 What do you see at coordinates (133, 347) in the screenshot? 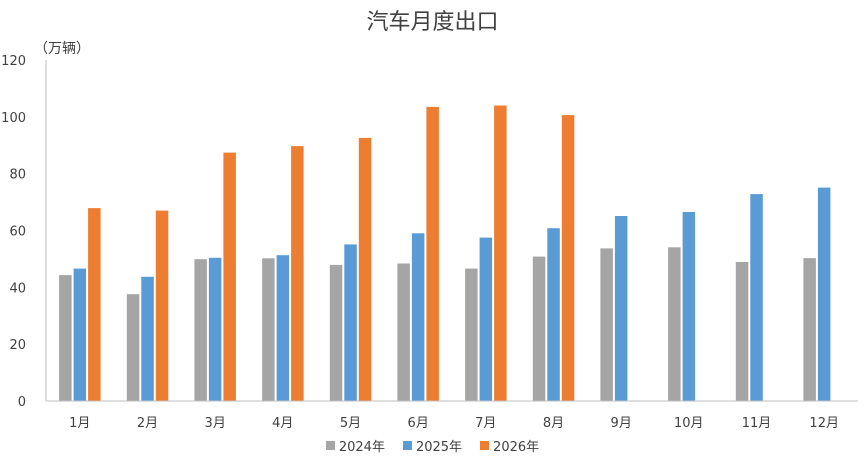
I see `bar-2024年-2月` at bounding box center [133, 347].